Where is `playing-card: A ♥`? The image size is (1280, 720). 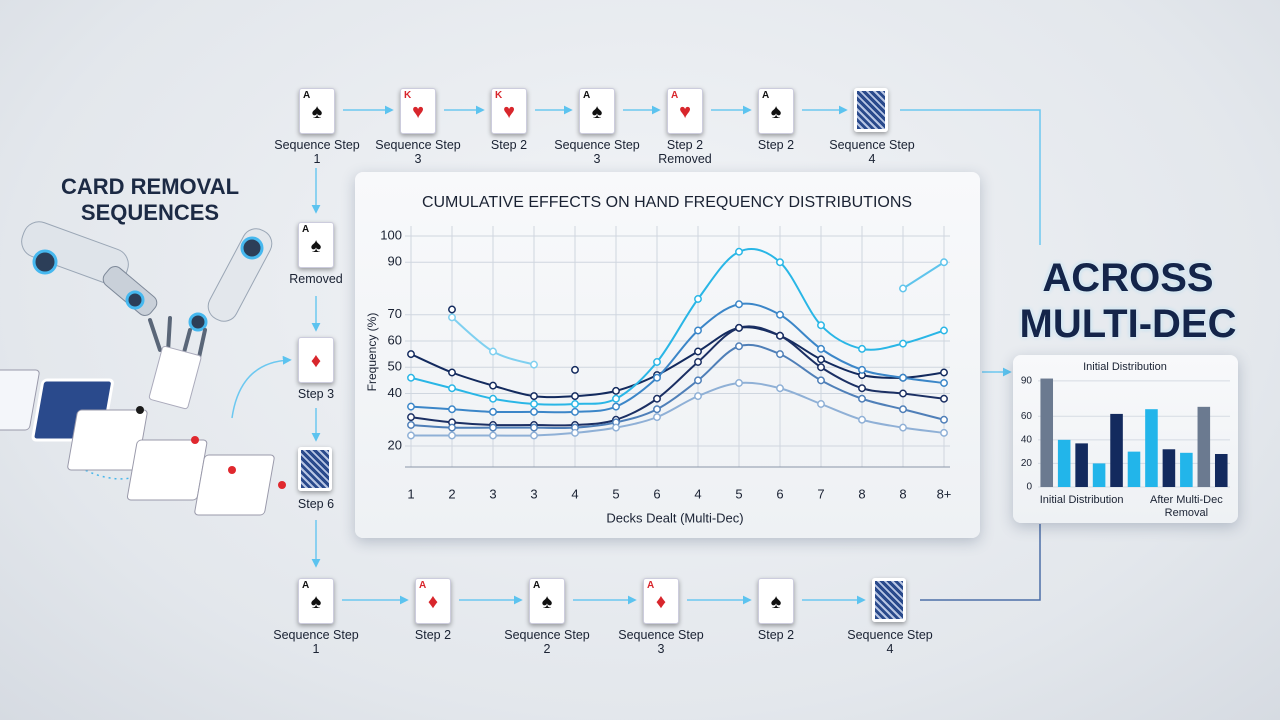
playing-card: A ♥ is located at coordinates (685, 111).